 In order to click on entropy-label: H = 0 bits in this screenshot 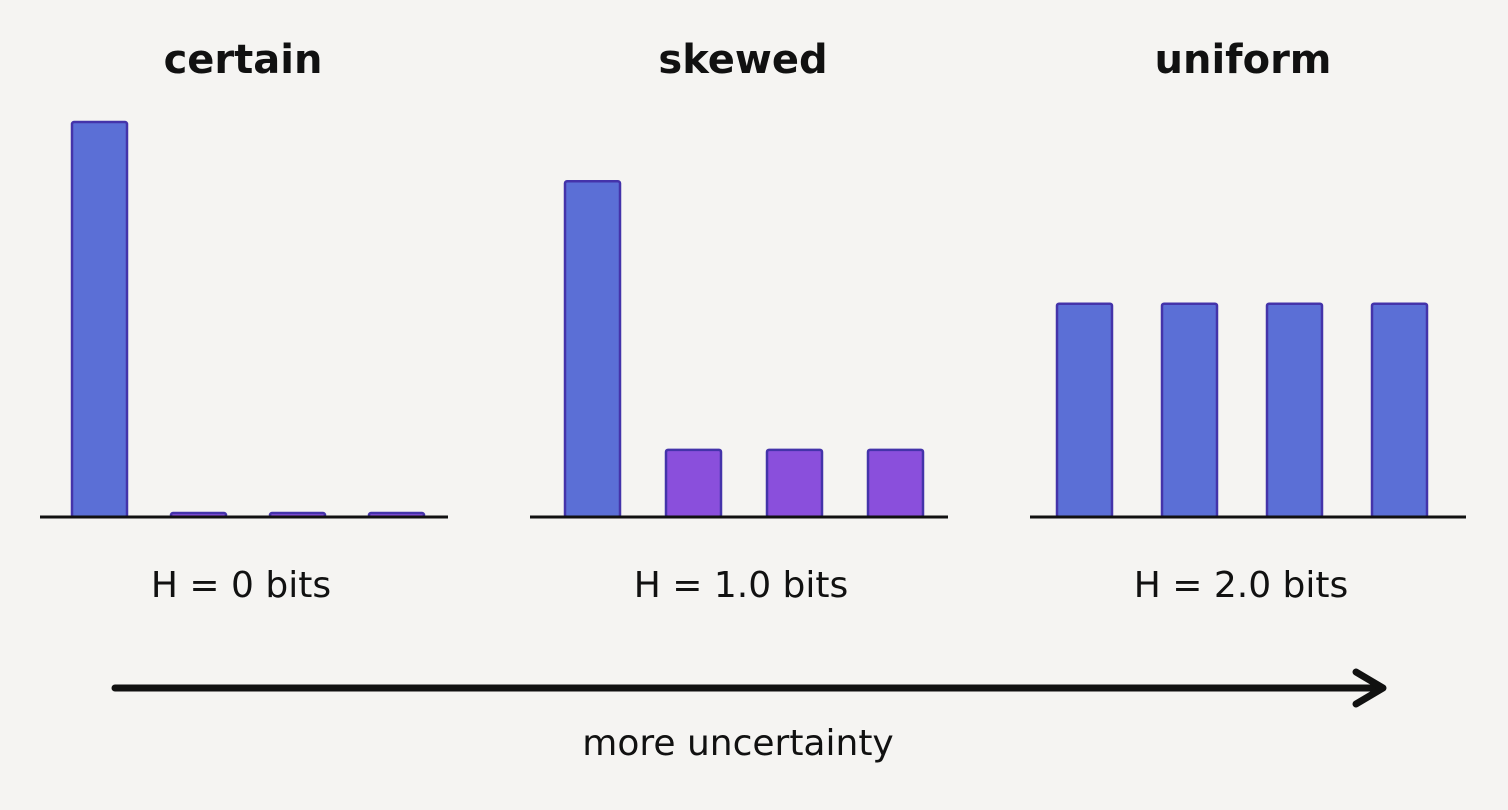, I will do `click(241, 585)`.